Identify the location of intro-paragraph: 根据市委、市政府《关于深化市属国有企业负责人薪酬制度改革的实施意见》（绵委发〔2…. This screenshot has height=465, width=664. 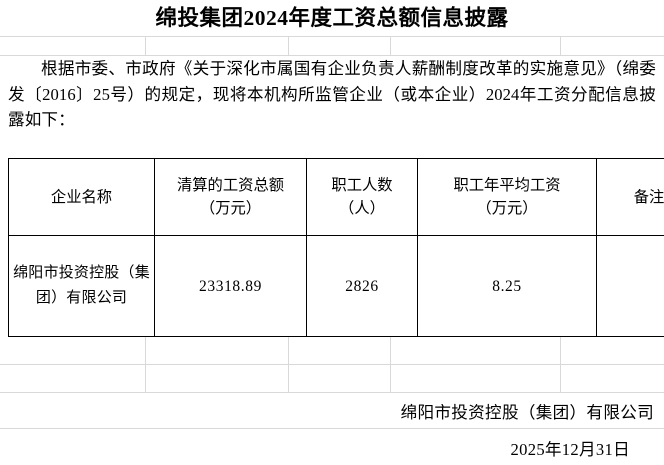
(332, 94).